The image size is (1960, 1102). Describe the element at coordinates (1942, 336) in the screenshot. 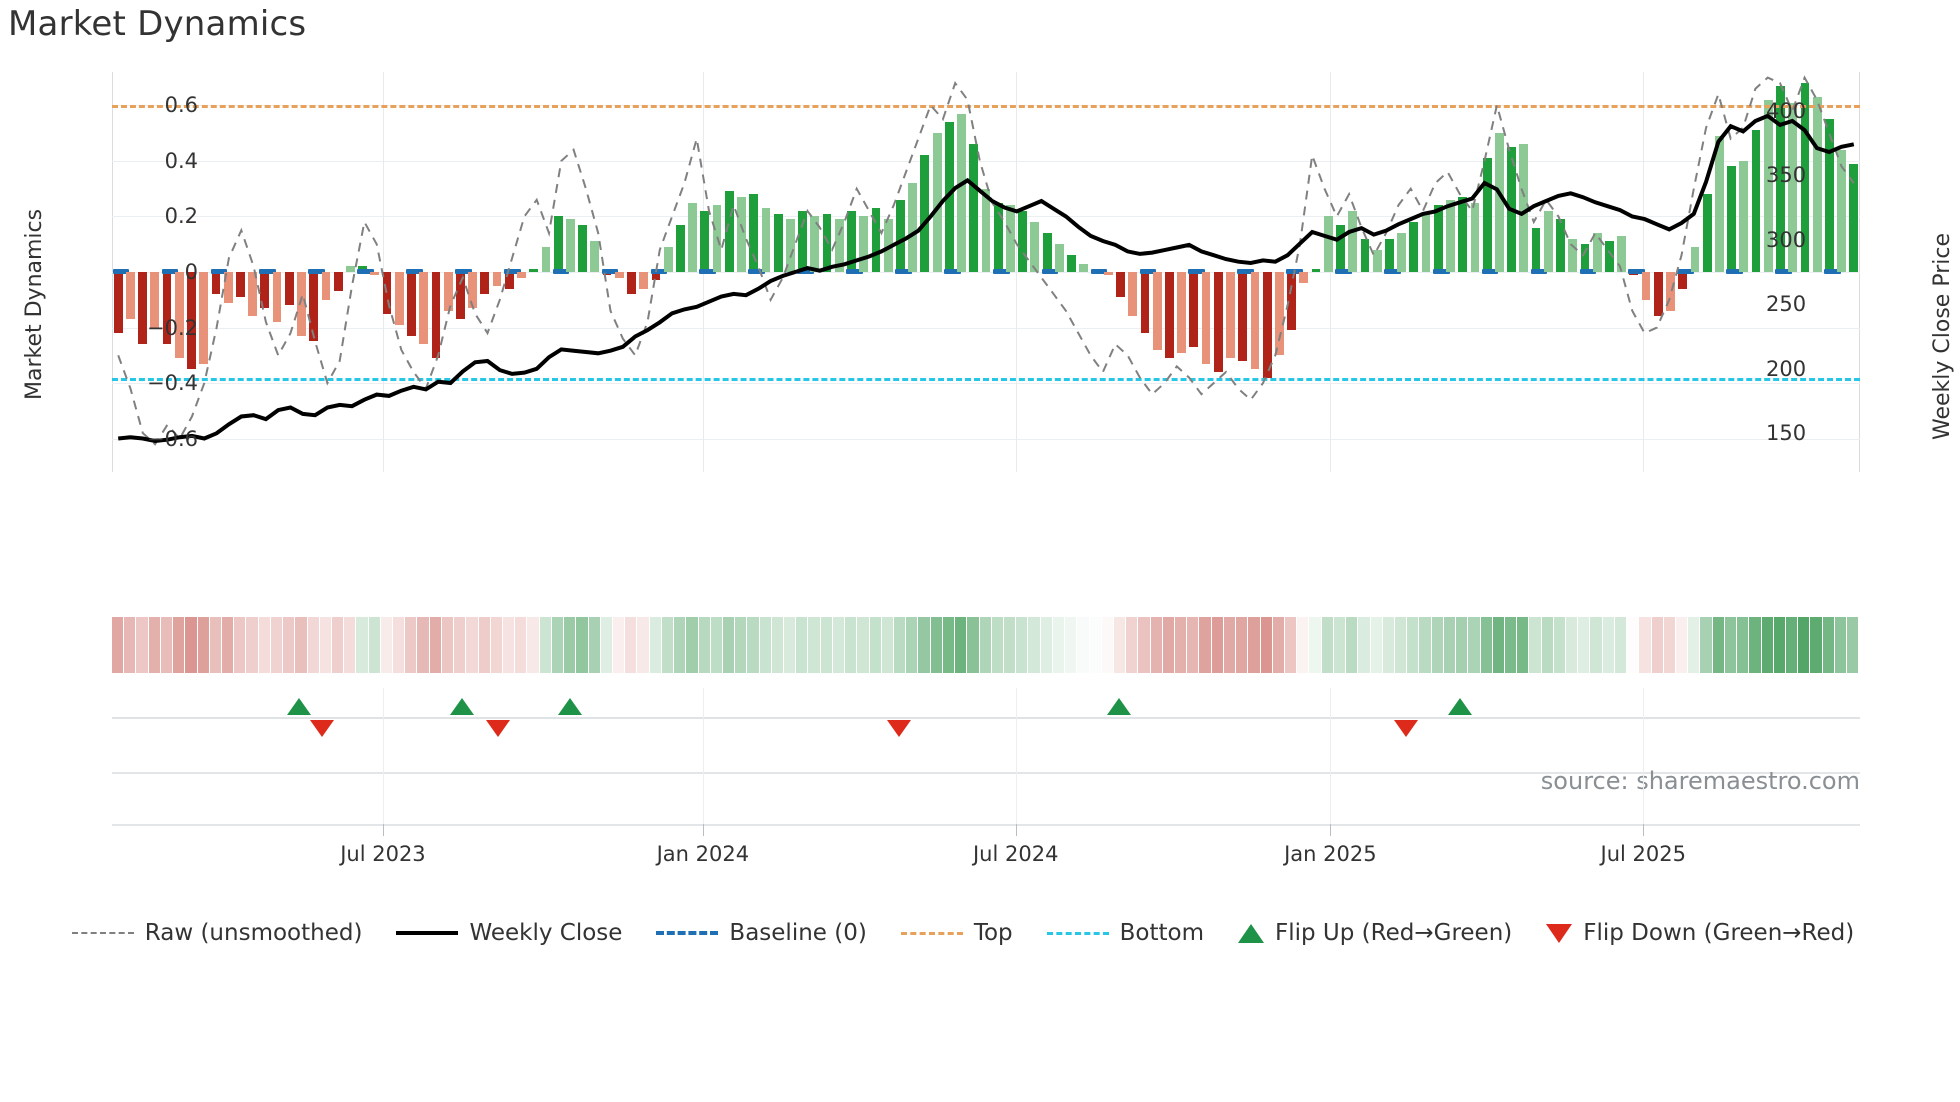

I see `right-axis-label: Weekly Close Price` at that location.